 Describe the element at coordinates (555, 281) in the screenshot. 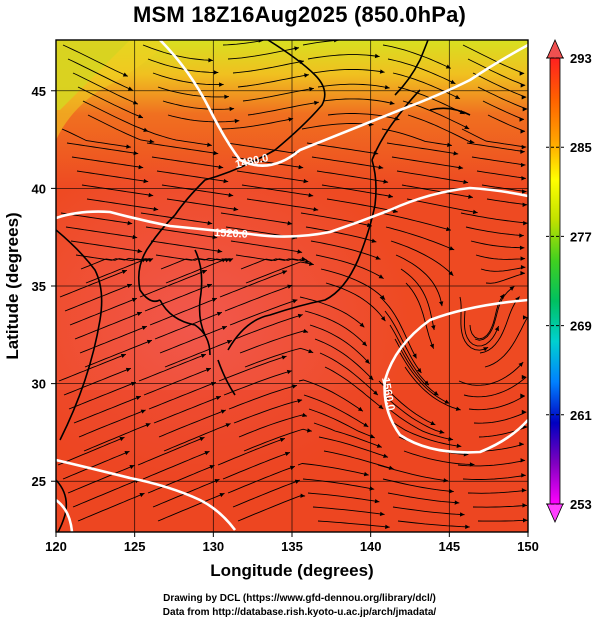

I see `colorbar-body` at that location.